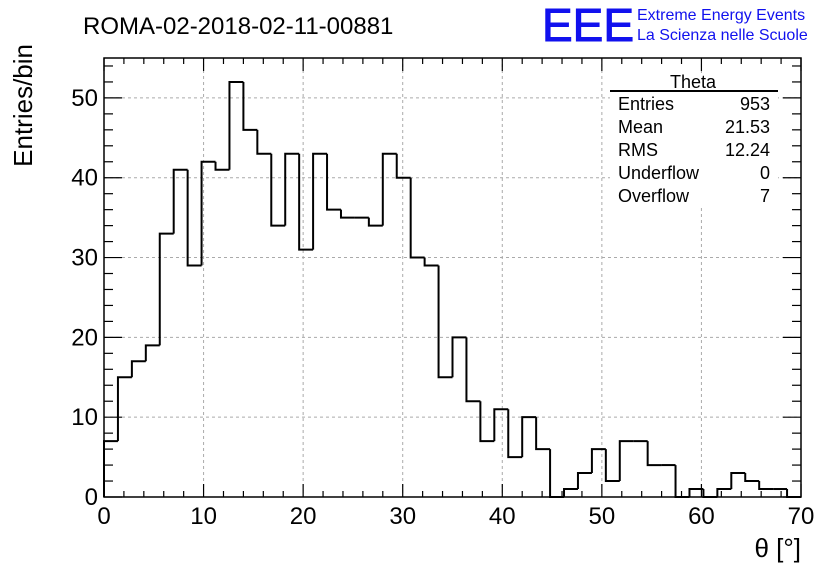 The width and height of the screenshot is (836, 577). Describe the element at coordinates (502, 516) in the screenshot. I see `x-tick-label: 40` at that location.